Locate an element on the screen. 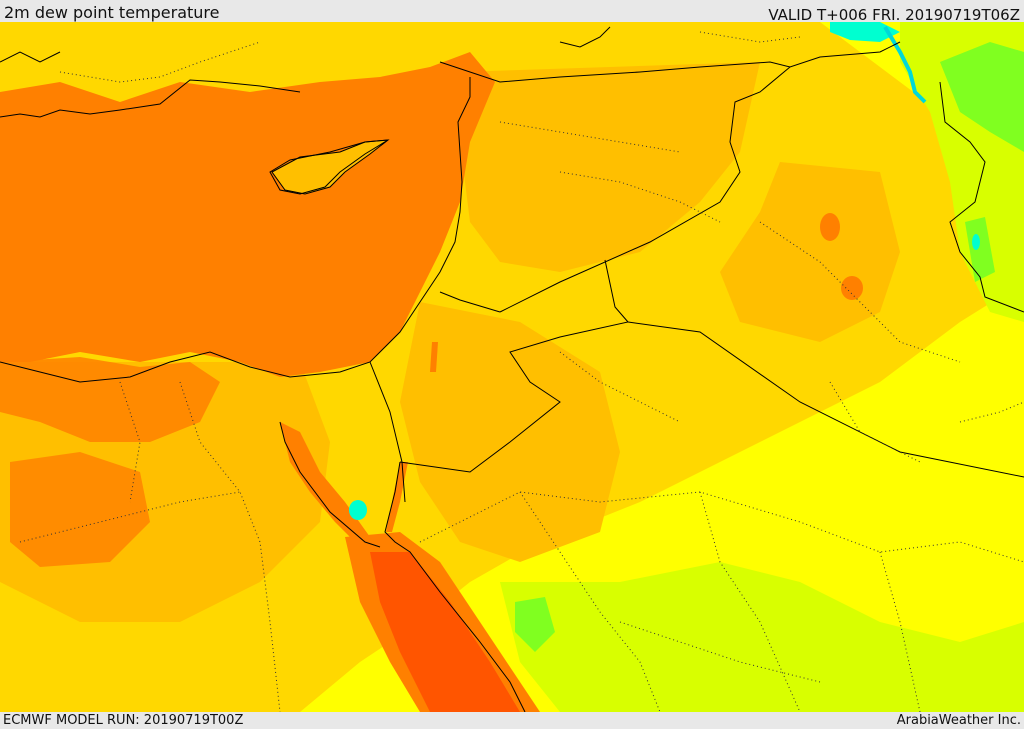 The image size is (1024, 729). model-run: ECMWF MODEL RUN: 20190719T00Z is located at coordinates (123, 720).